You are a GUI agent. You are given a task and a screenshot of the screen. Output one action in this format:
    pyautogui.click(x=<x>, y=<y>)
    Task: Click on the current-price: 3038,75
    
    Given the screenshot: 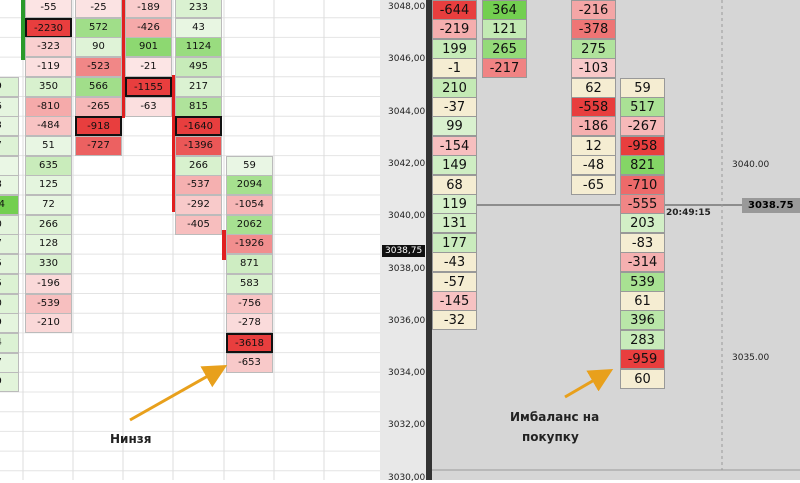 What is the action you would take?
    pyautogui.click(x=404, y=251)
    